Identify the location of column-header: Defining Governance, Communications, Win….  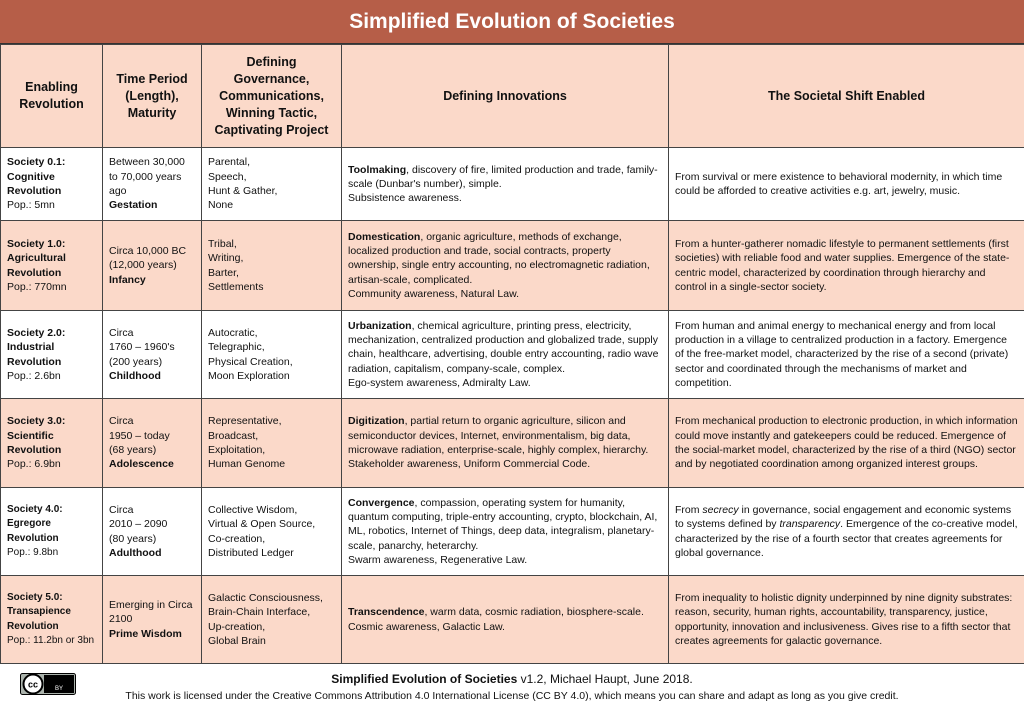
(271, 96).